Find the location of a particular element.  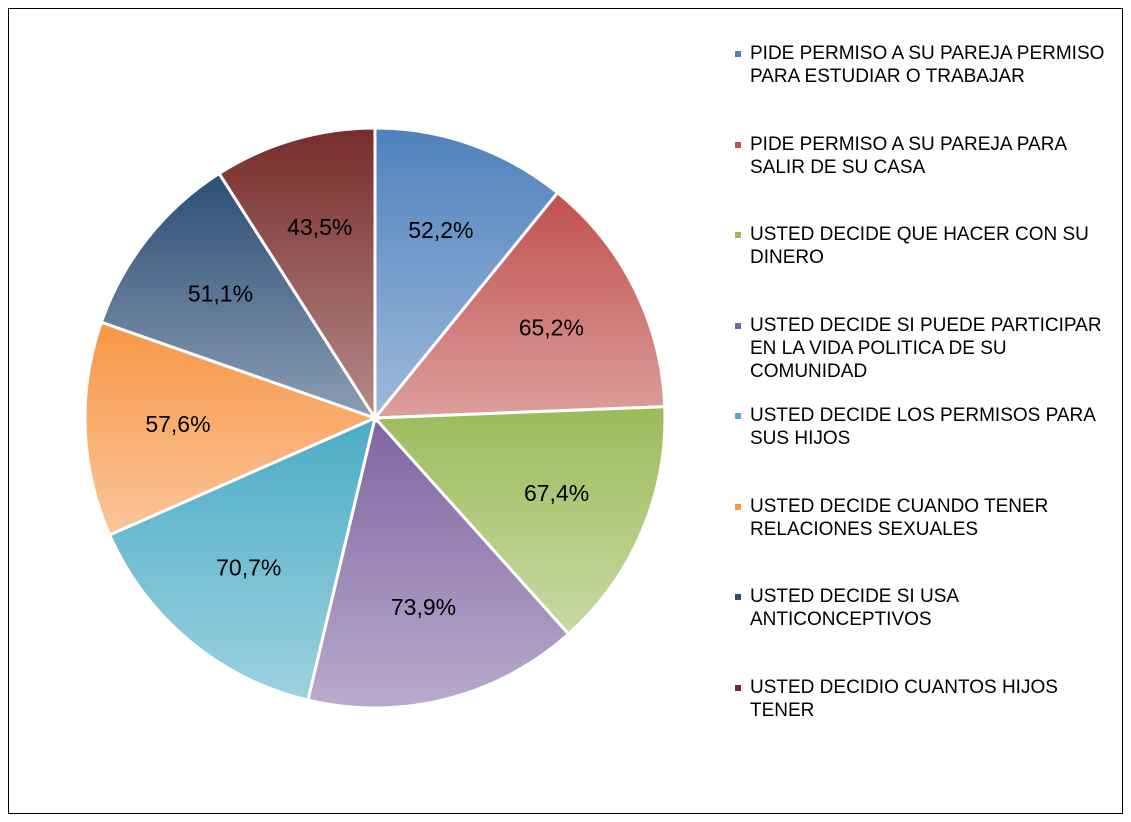

data-label: 70,7% is located at coordinates (248, 568).